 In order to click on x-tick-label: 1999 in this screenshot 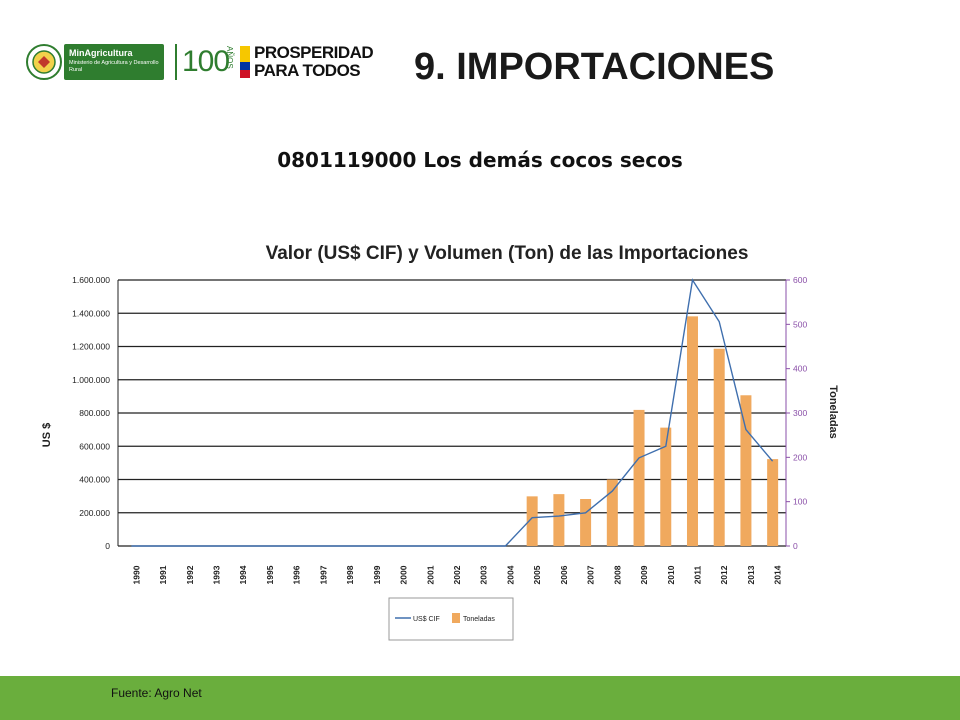, I will do `click(377, 574)`.